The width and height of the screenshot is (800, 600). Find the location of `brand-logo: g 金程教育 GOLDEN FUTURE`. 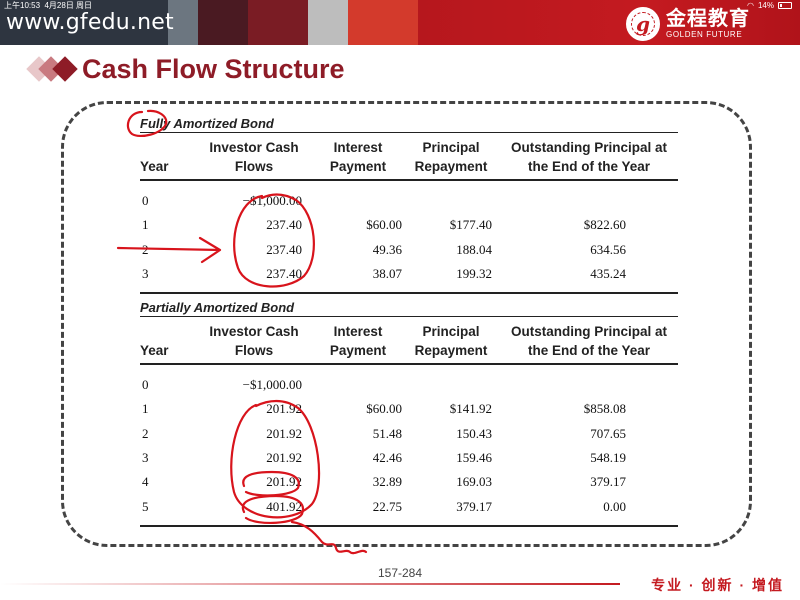

brand-logo: g 金程教育 GOLDEN FUTURE is located at coordinates (688, 24).